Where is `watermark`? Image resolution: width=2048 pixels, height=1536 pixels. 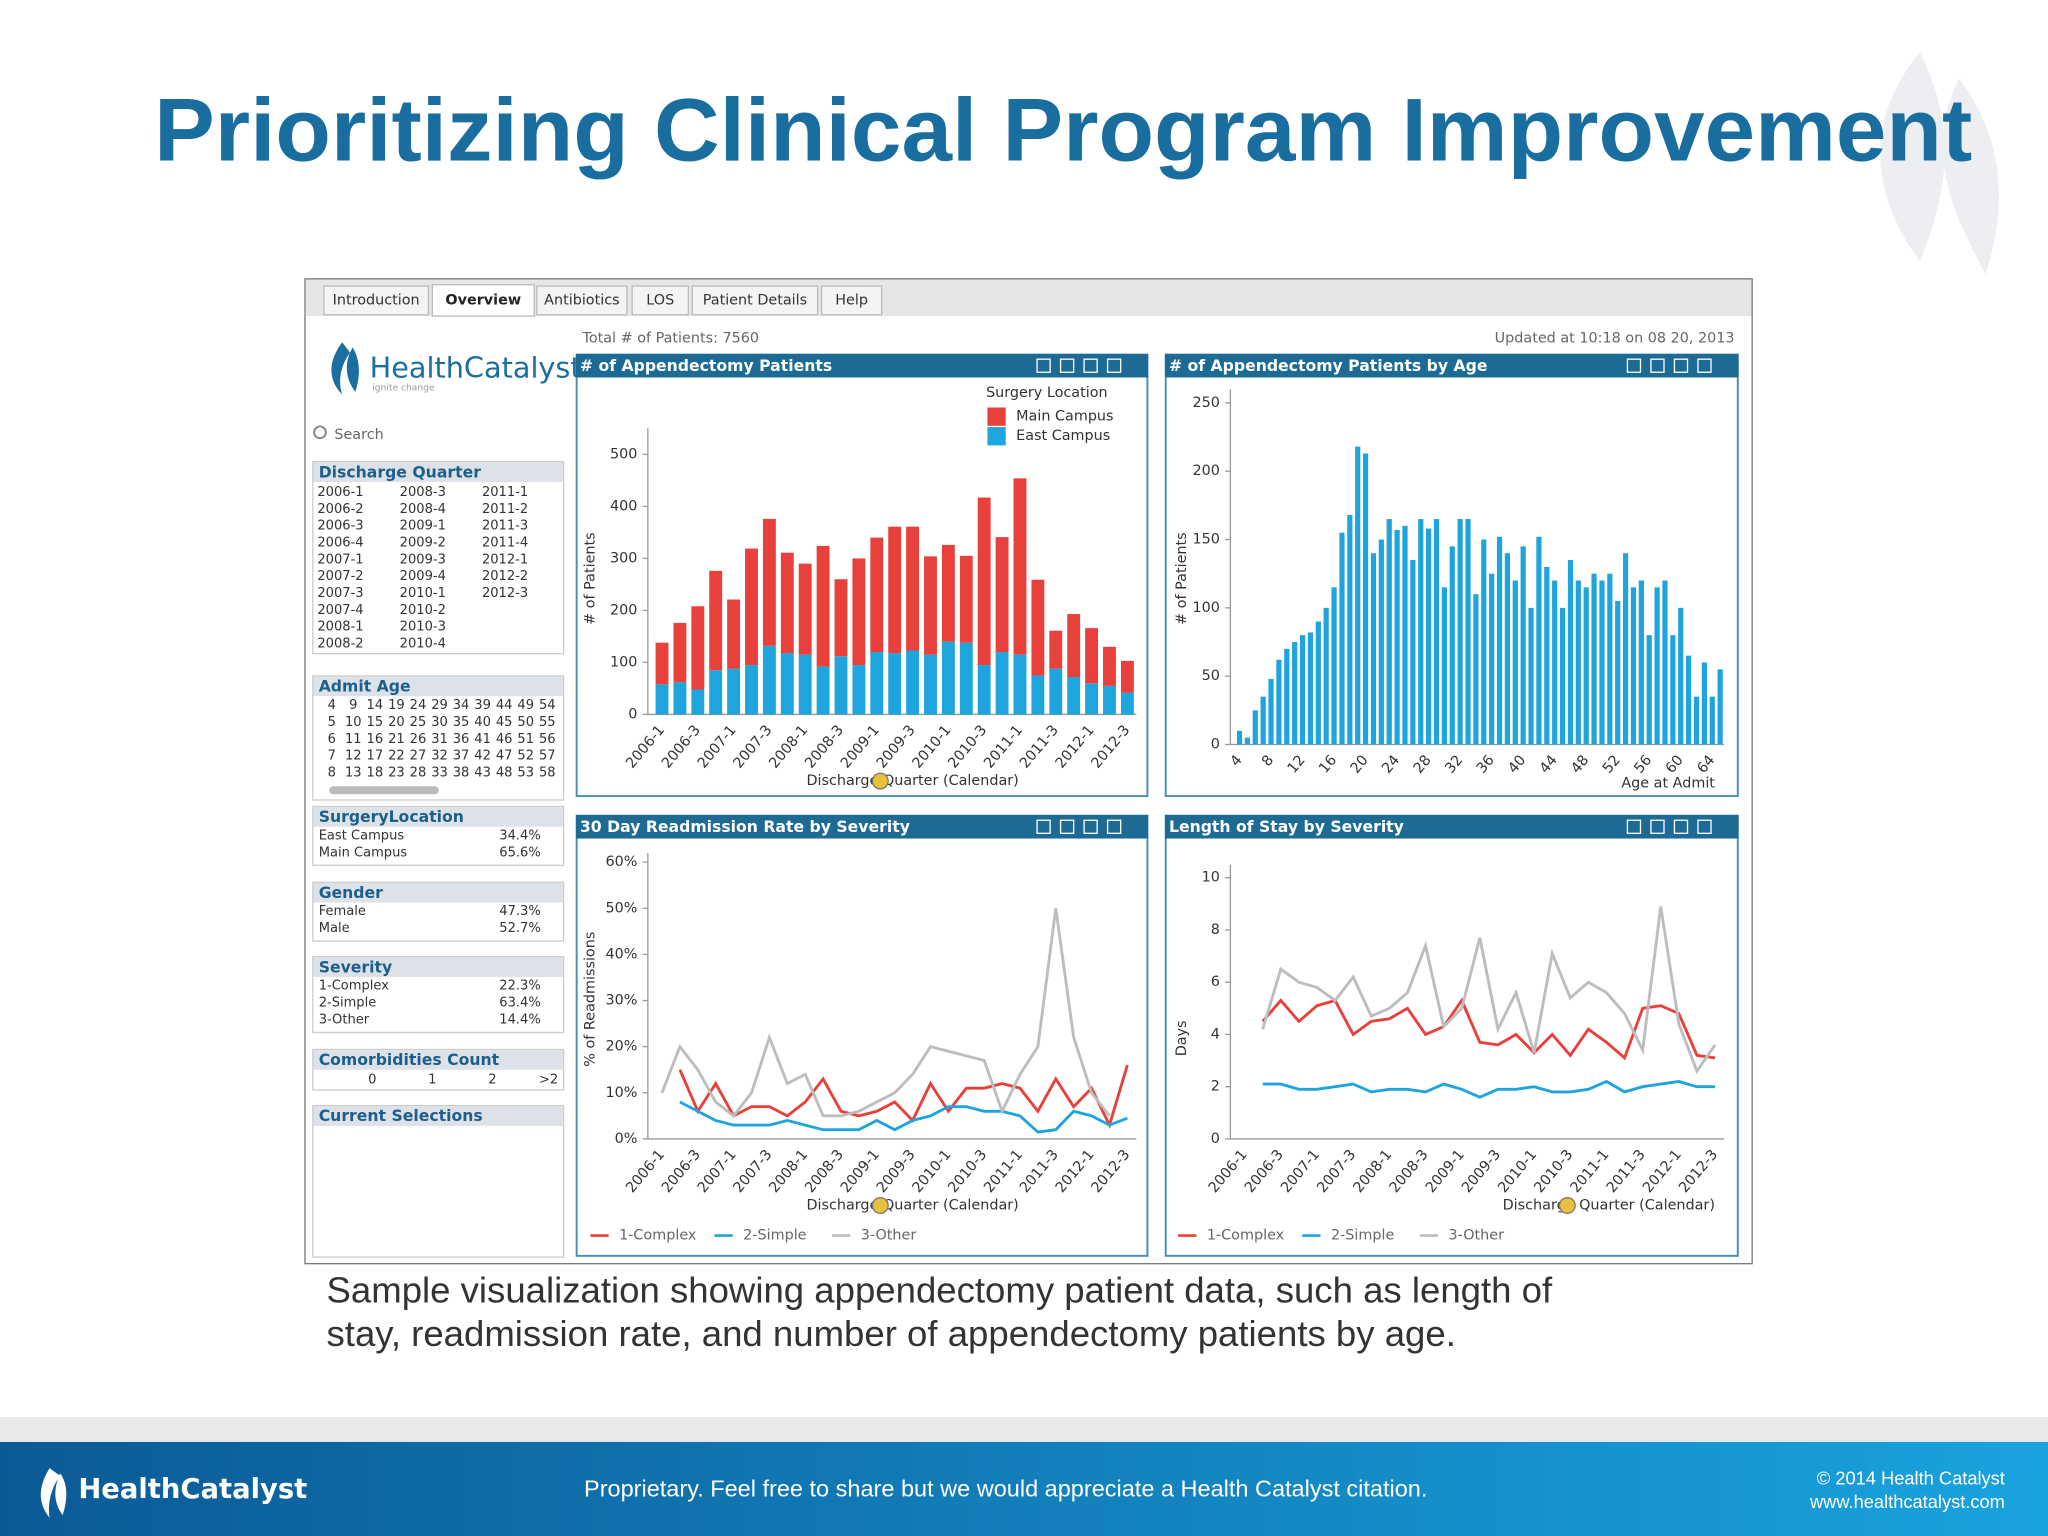 watermark is located at coordinates (1939, 163).